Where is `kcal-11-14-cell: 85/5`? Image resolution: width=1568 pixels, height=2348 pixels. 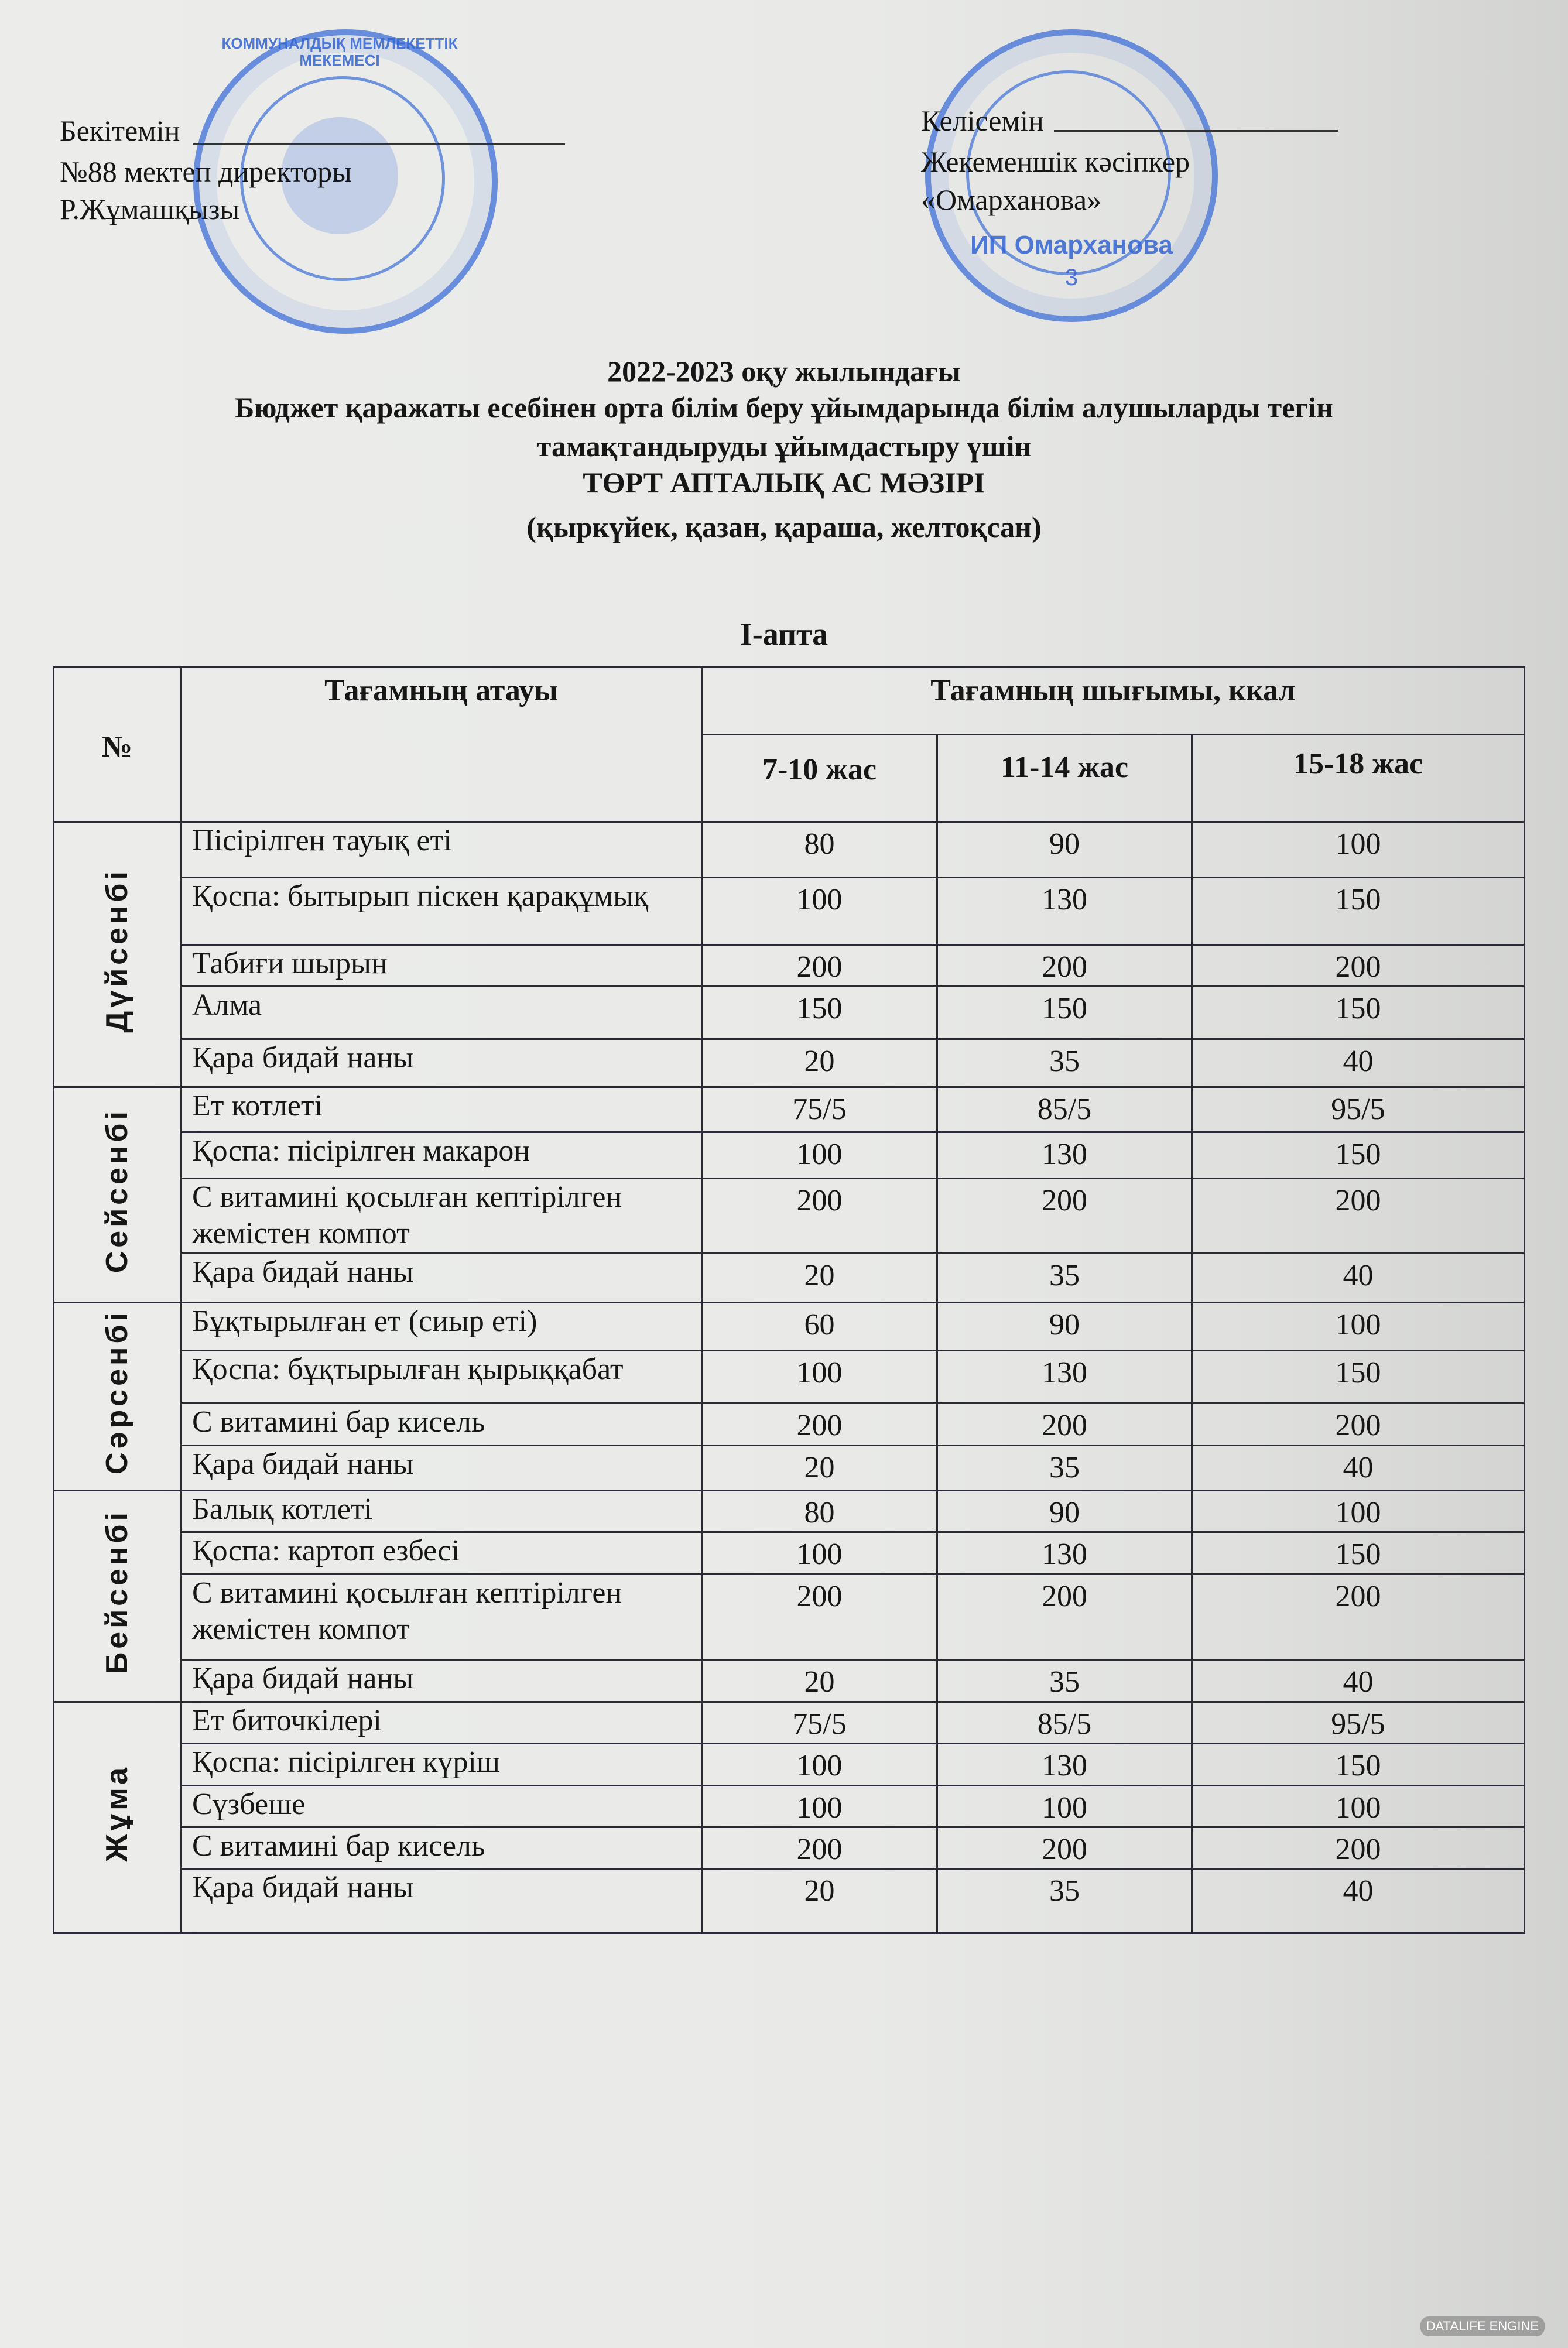 kcal-11-14-cell: 85/5 is located at coordinates (1064, 1109).